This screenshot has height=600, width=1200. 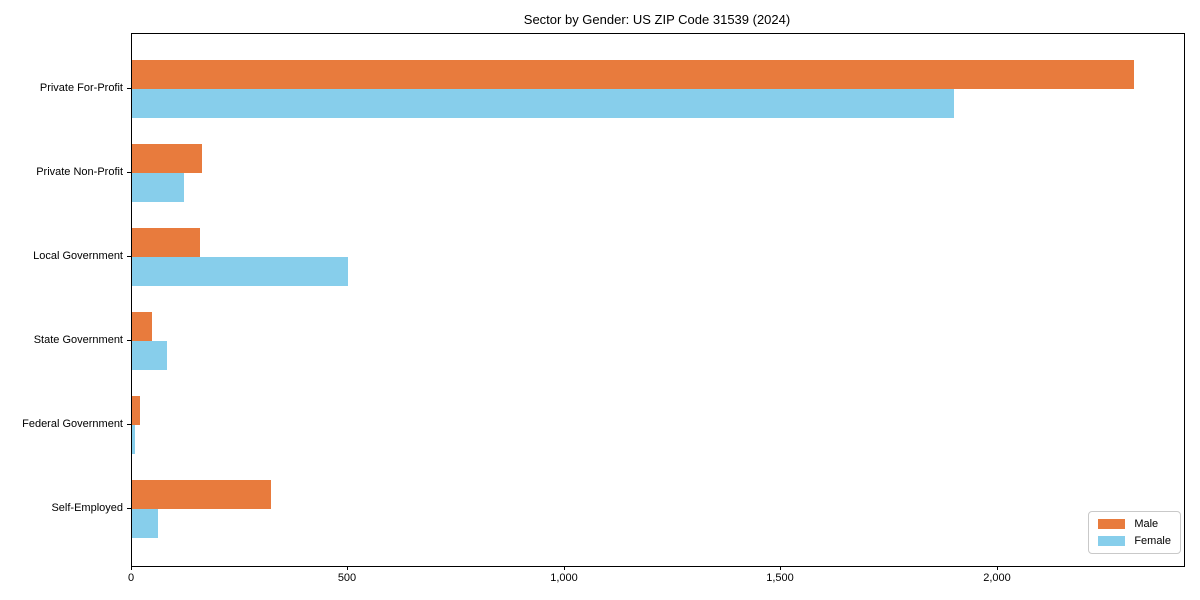 I want to click on bar-female-self-employed, so click(x=145, y=523).